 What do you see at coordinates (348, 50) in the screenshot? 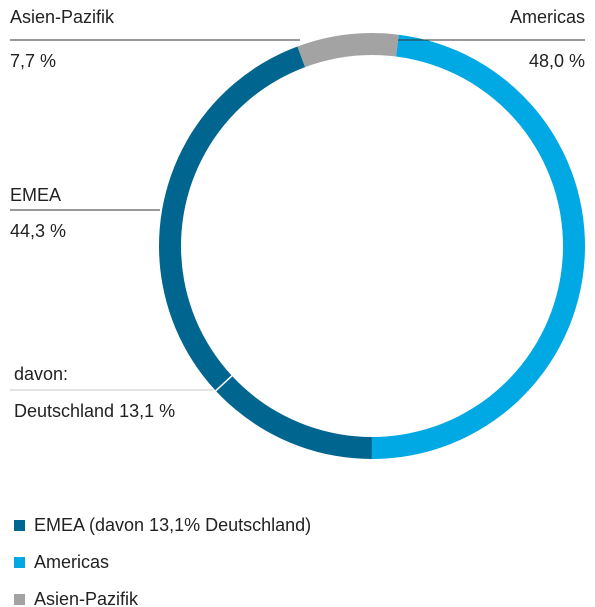
I see `donut-segment` at bounding box center [348, 50].